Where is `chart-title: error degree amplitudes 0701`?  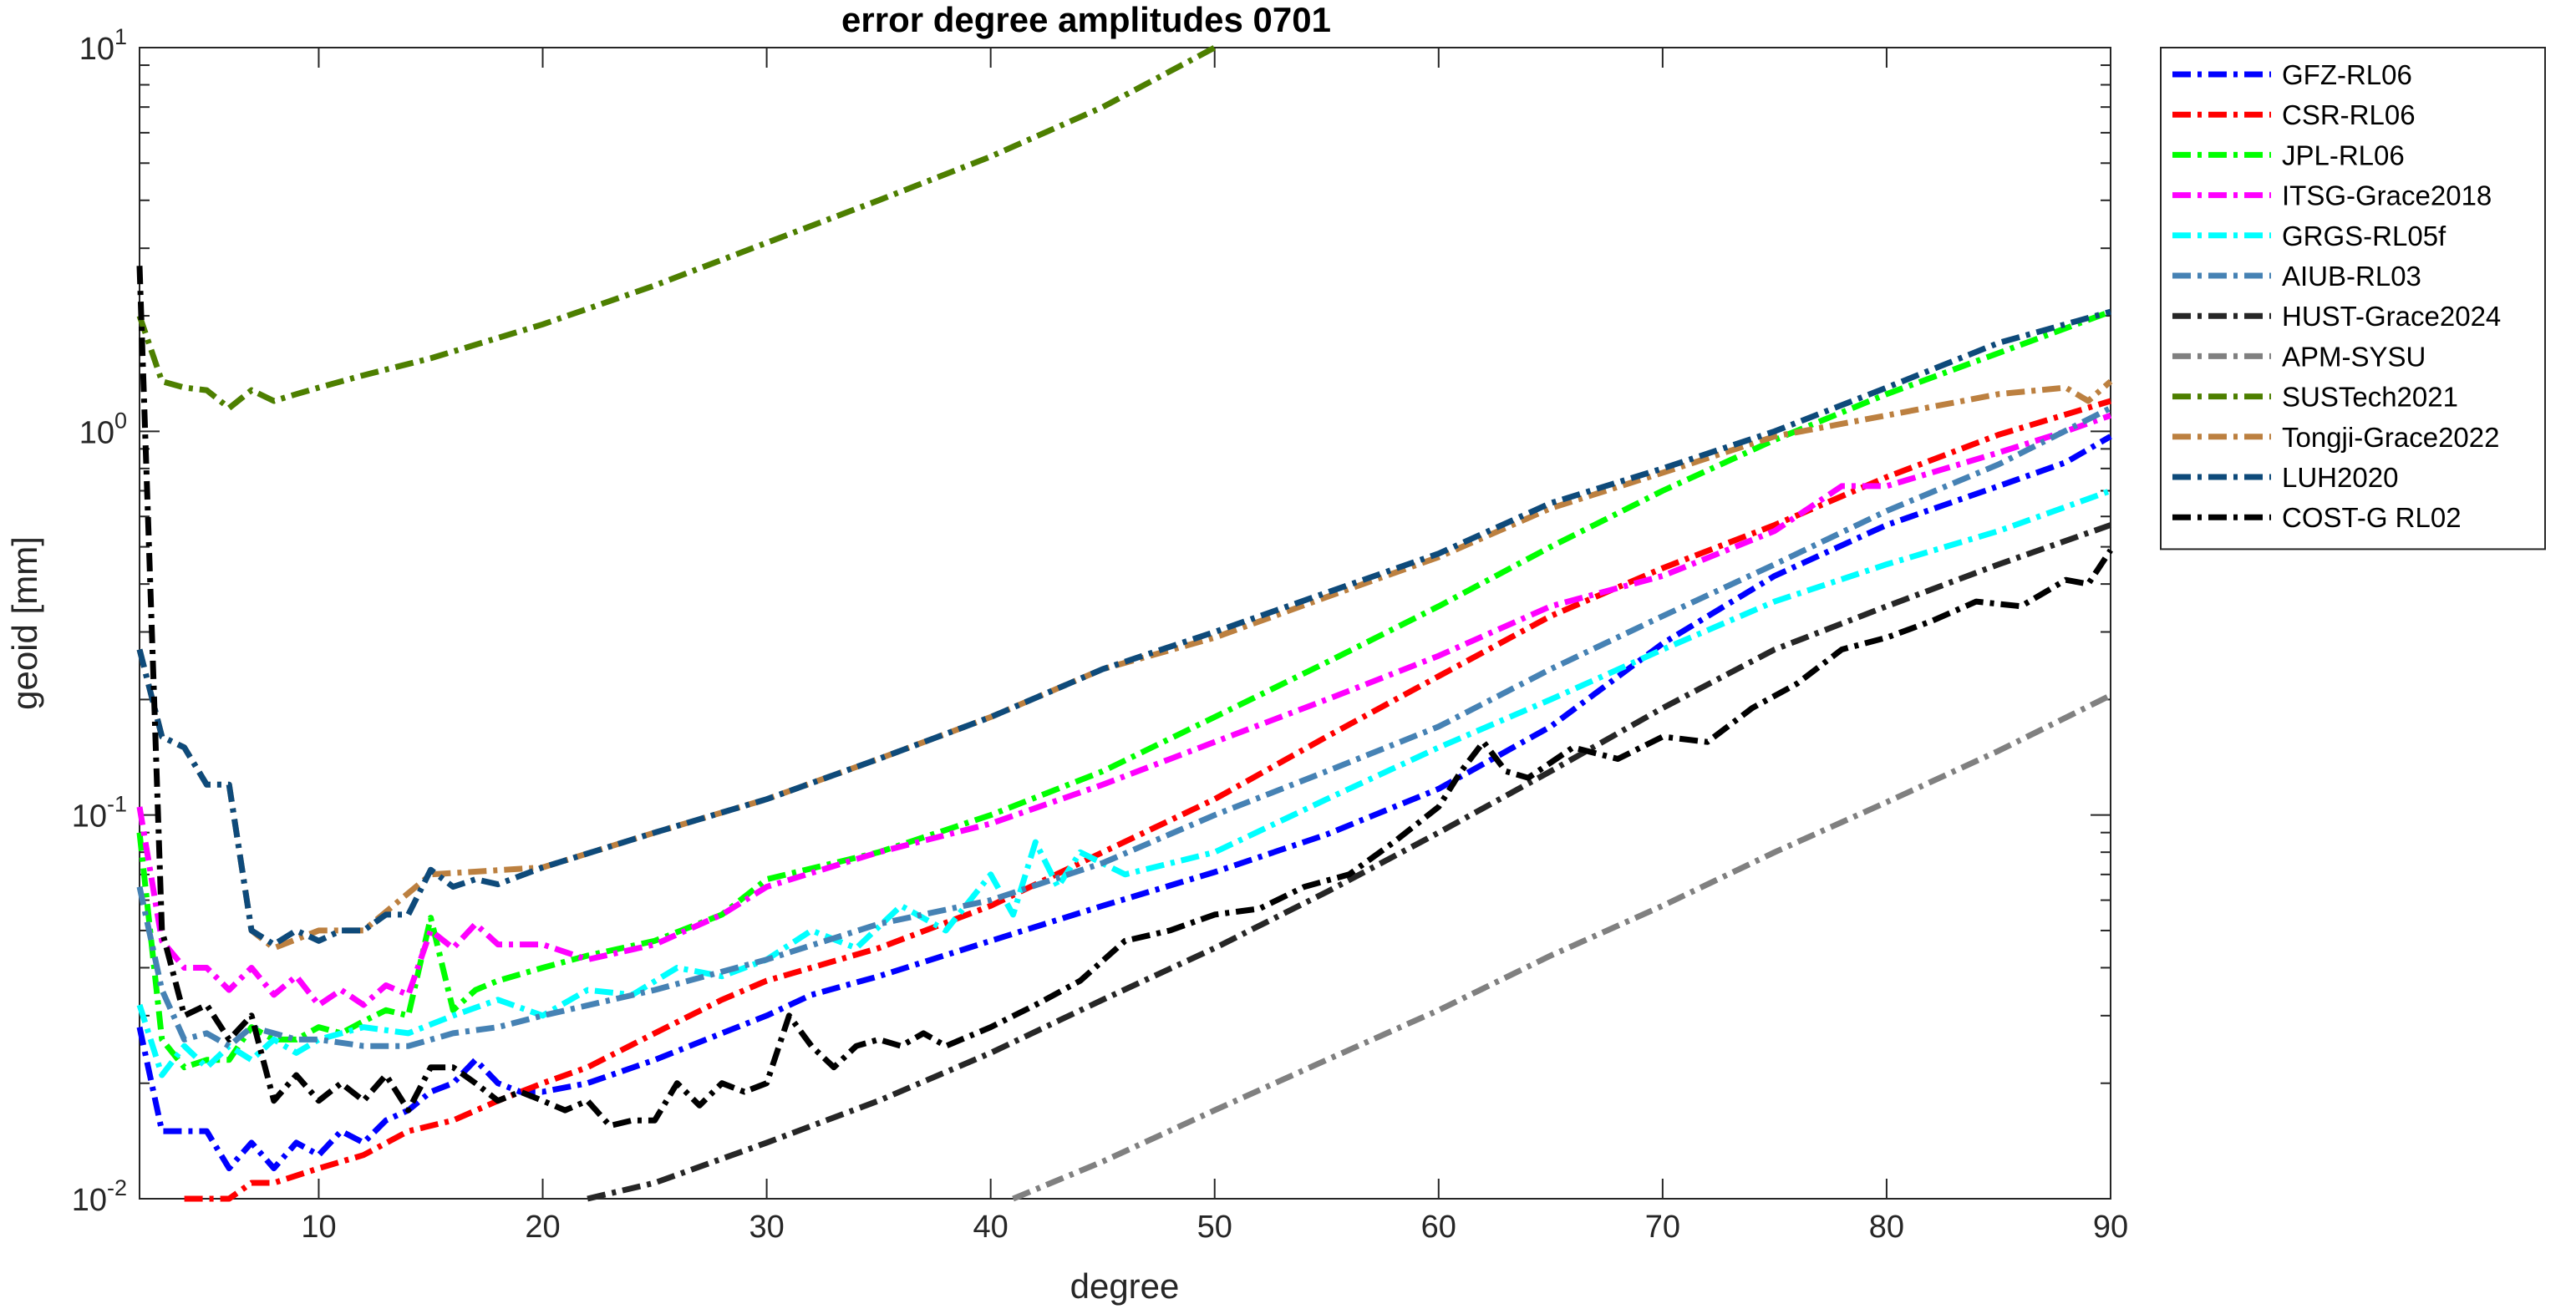 chart-title: error degree amplitudes 0701 is located at coordinates (1086, 19).